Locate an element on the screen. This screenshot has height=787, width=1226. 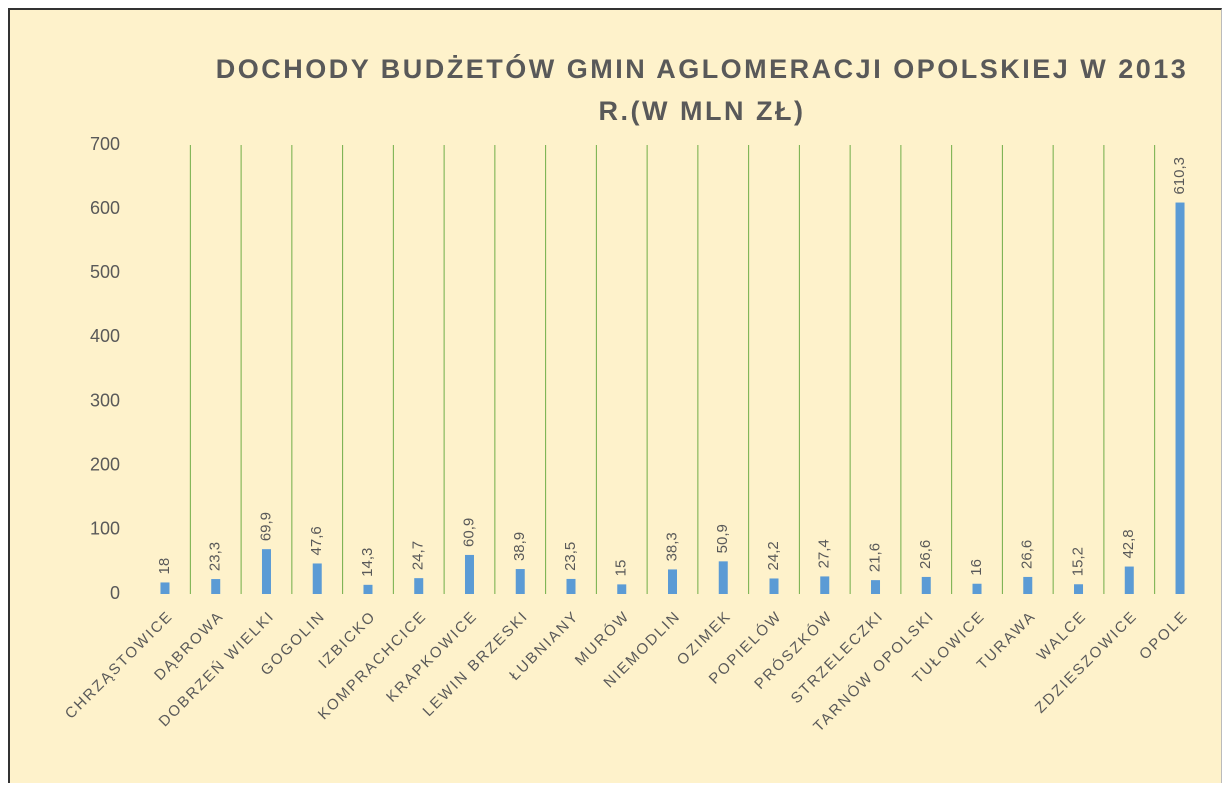
y-tick-label: 100 is located at coordinates (105, 529).